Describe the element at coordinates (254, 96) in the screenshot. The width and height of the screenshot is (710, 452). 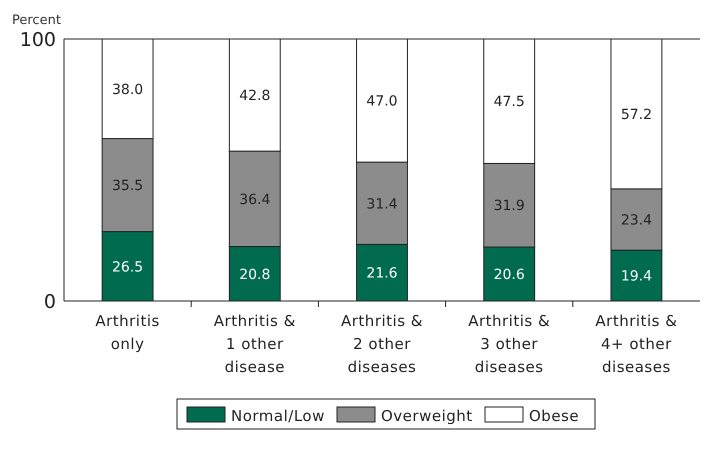
I see `data-label: 42.8` at that location.